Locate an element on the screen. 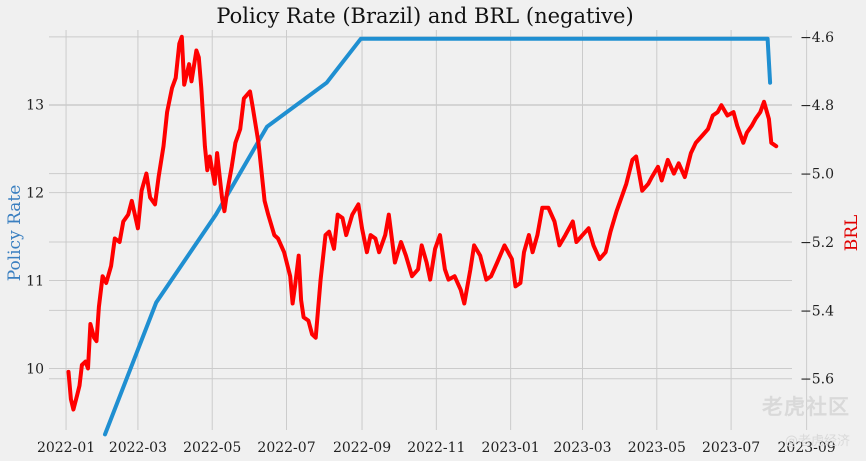 The width and height of the screenshot is (866, 461). x-tick-label: 2022-01 is located at coordinates (66, 448).